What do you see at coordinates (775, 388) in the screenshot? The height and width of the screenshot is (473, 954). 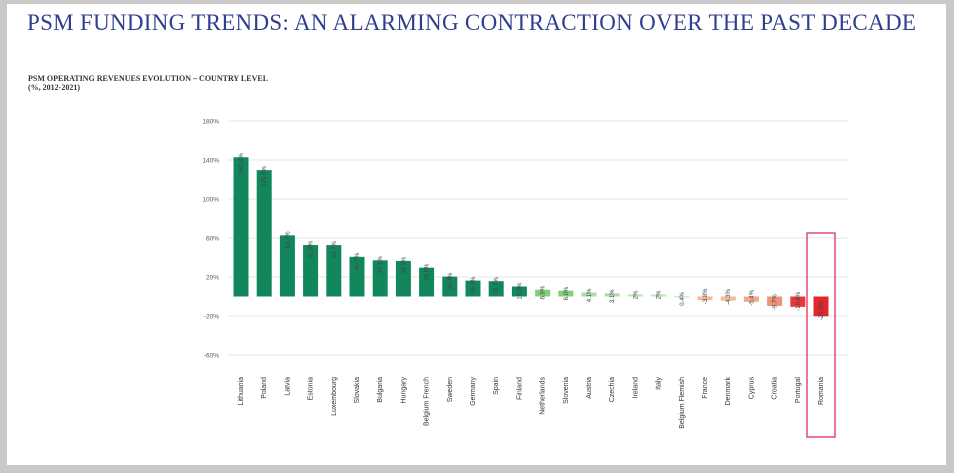 I see `x-tick-label: Croatia` at bounding box center [775, 388].